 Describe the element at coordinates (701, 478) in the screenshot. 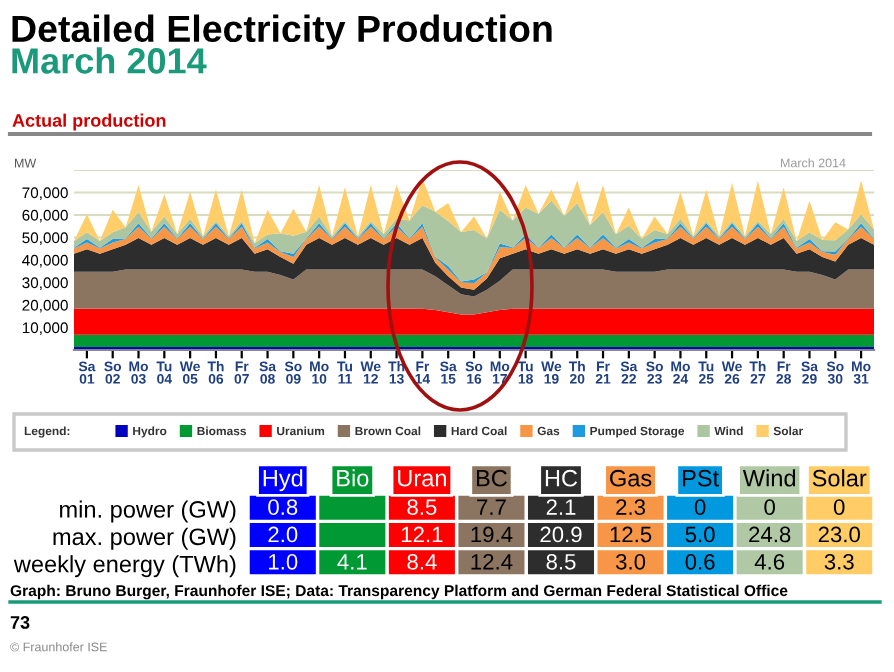

I see `x-tick-label: PSt` at that location.